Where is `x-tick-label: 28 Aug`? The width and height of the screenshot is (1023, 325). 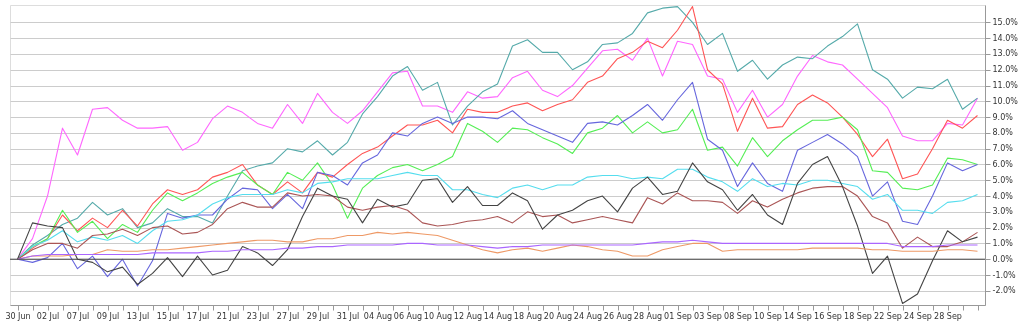 x-tick-label: 28 Aug is located at coordinates (648, 316).